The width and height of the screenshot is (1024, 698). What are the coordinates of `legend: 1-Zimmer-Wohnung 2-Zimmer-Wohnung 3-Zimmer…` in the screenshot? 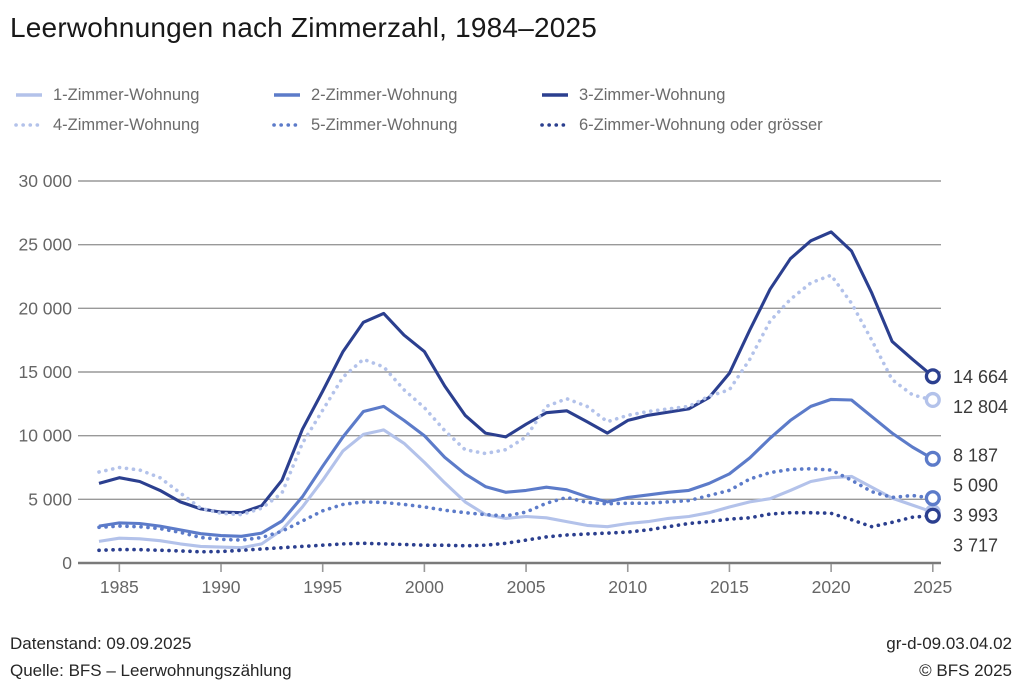 It's located at (514, 110).